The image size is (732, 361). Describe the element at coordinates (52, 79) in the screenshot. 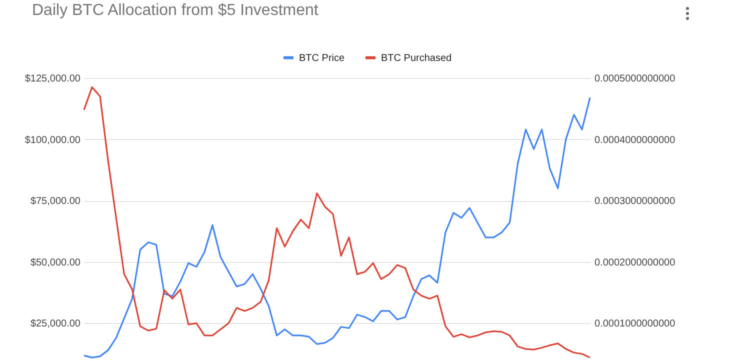

I see `y-tick-label: $125,000.00` at that location.